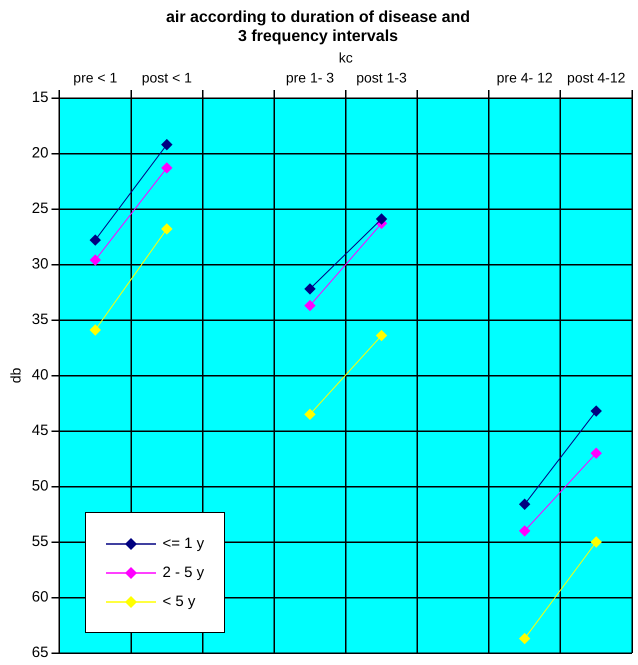  I want to click on x-tick-label: pre 1- 3, so click(310, 77).